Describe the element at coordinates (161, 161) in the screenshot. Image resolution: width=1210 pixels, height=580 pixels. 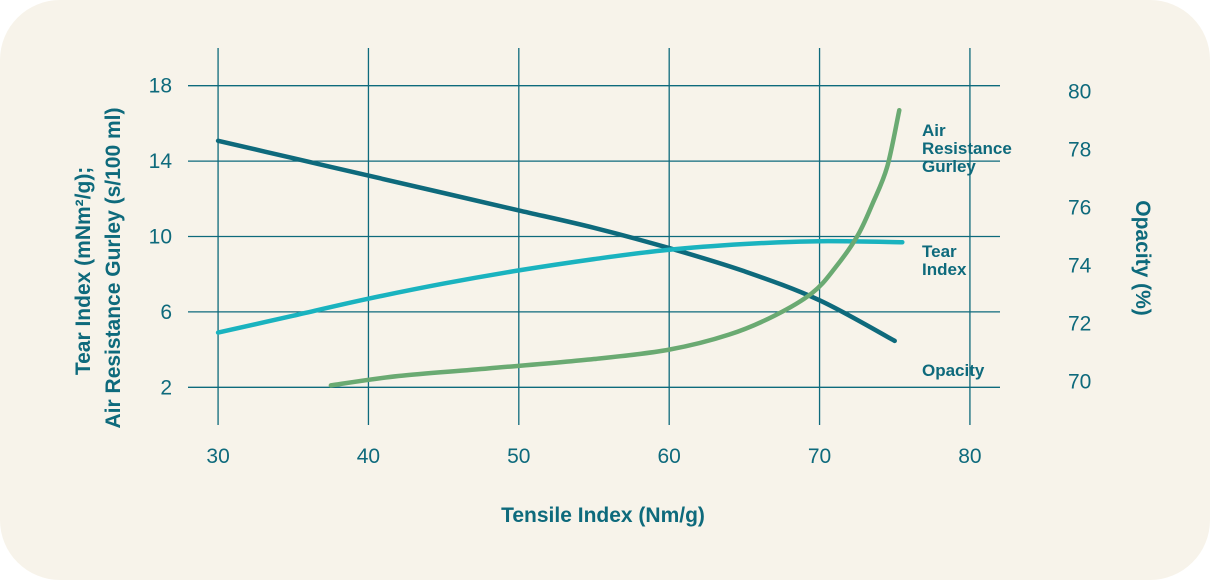
I see `y-left-tick-label: 14` at that location.